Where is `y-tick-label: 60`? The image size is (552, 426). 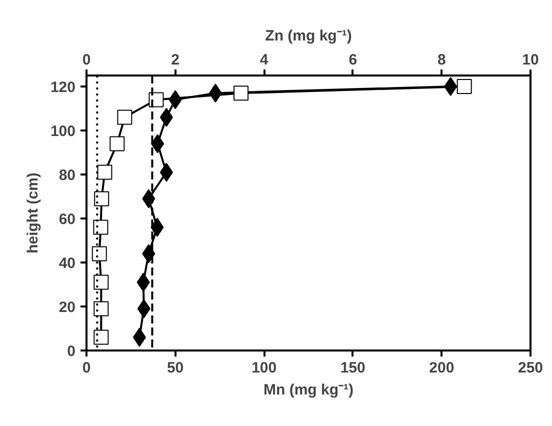
y-tick-label: 60 is located at coordinates (67, 219).